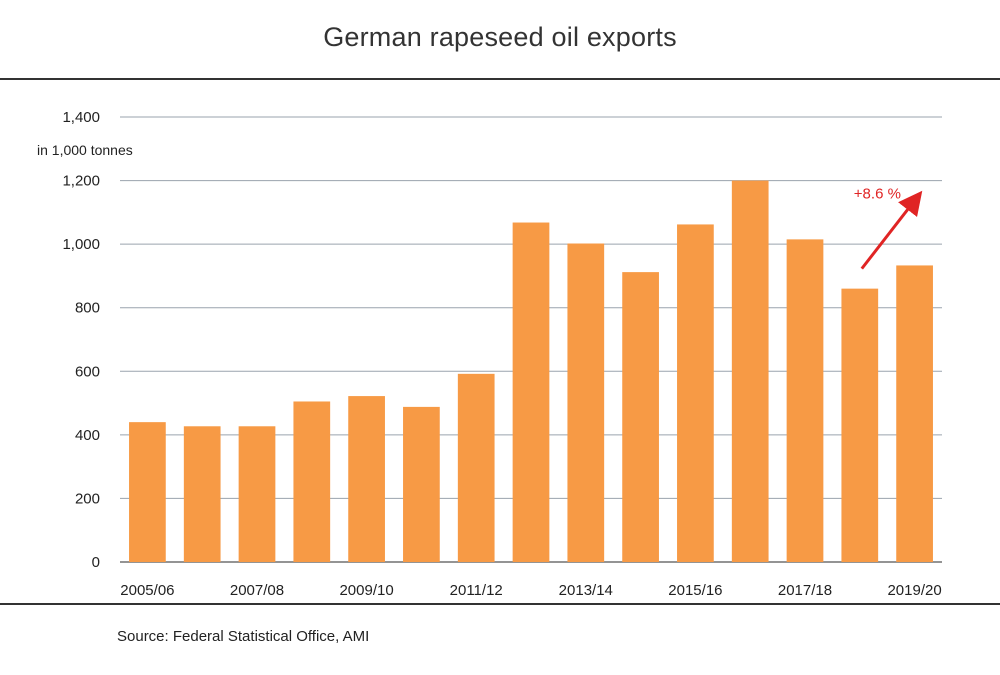  What do you see at coordinates (147, 590) in the screenshot?
I see `x-tick-label: 2005/06` at bounding box center [147, 590].